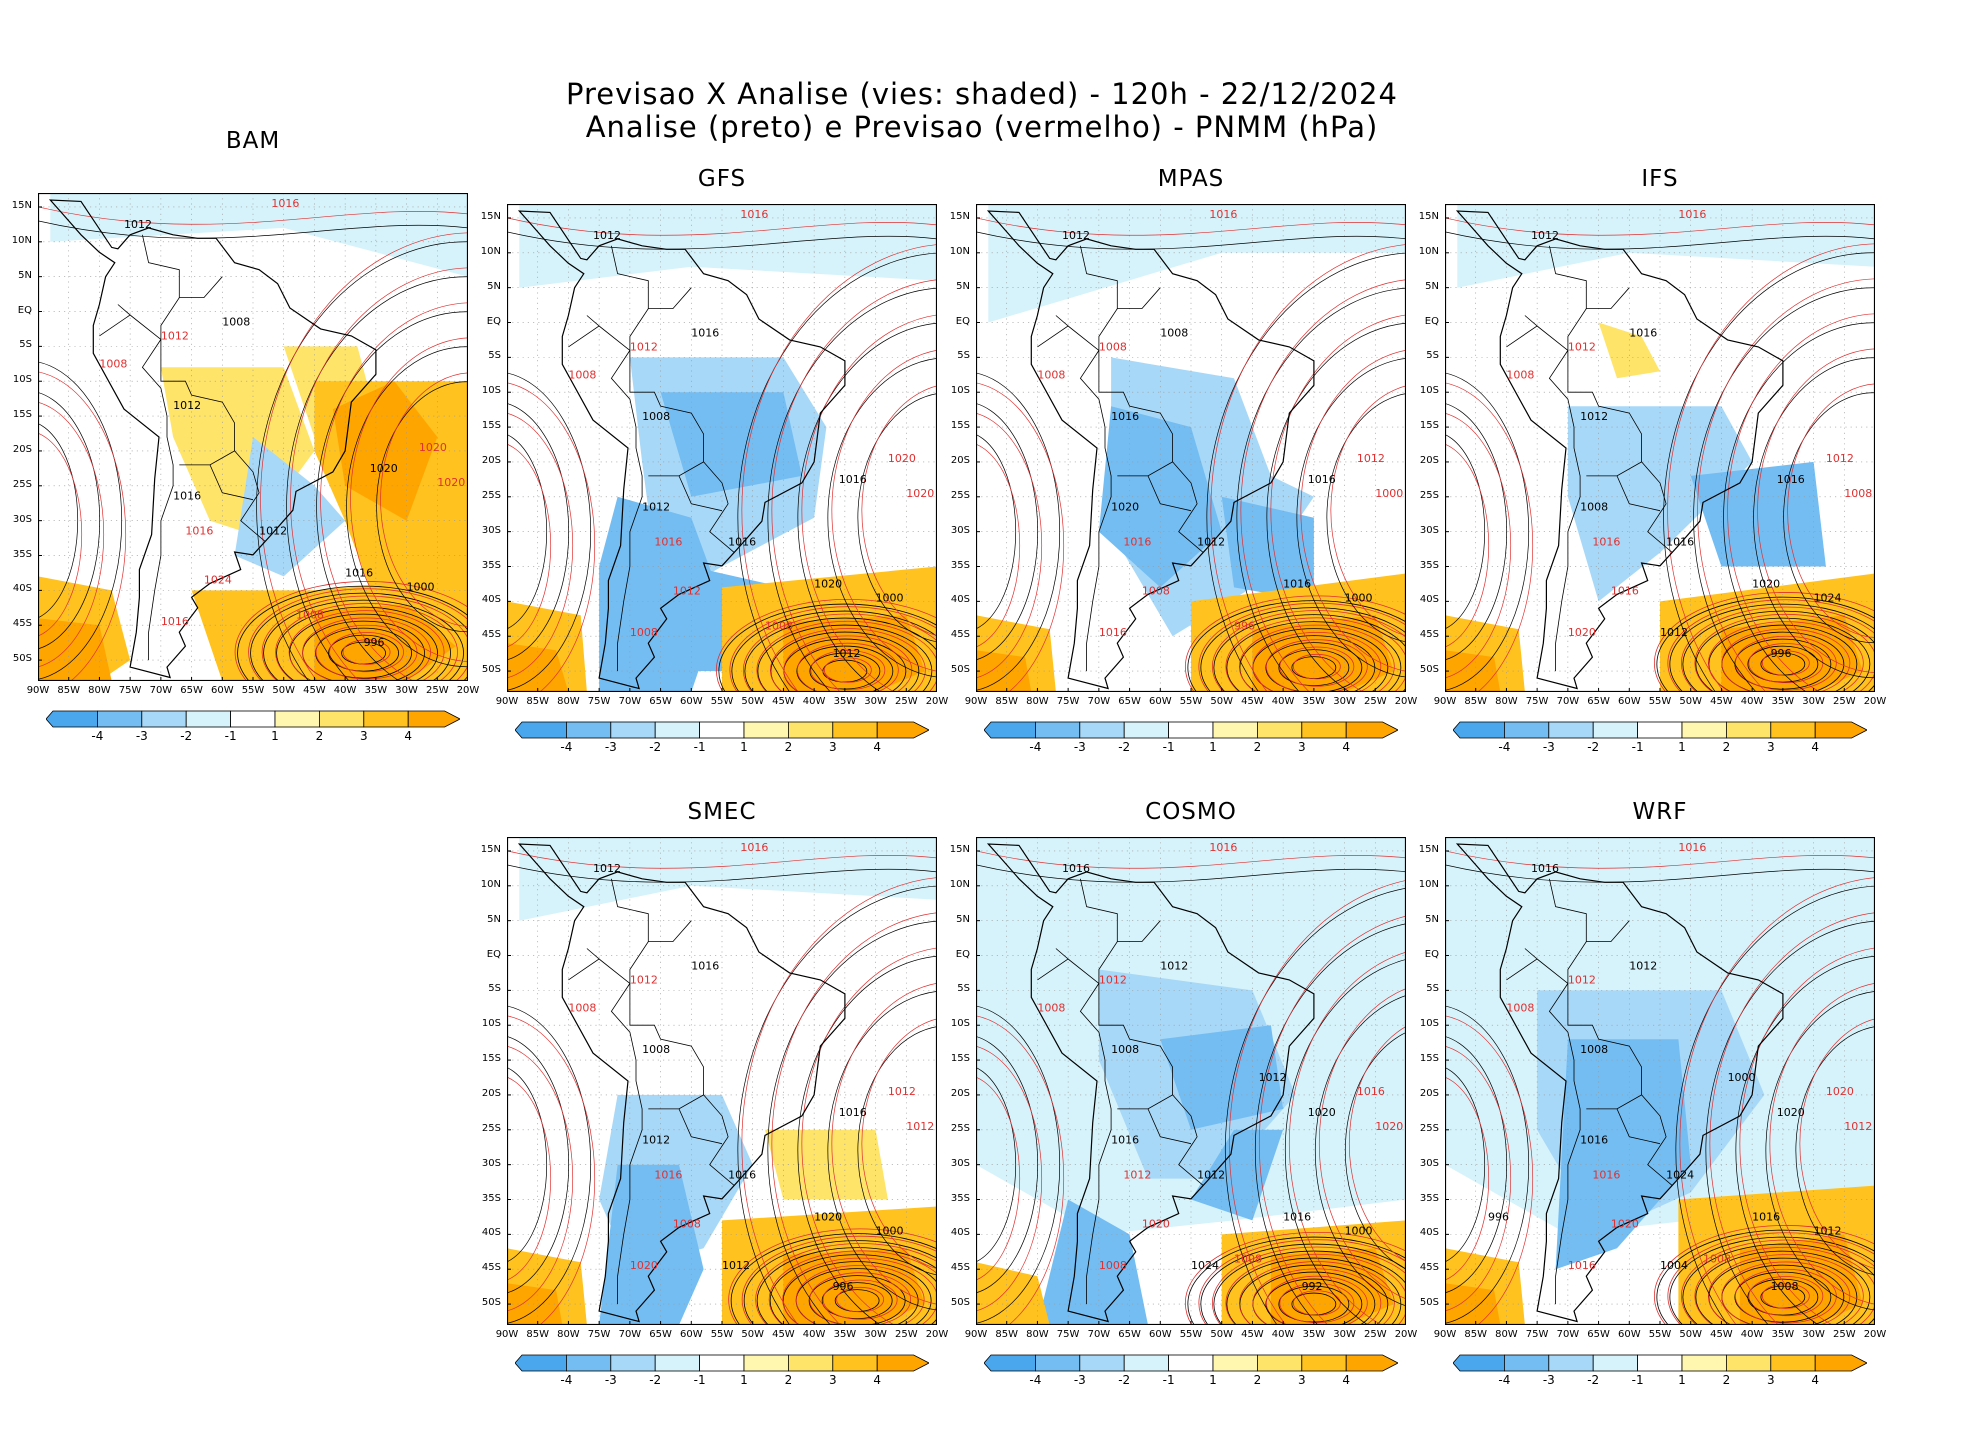 This screenshot has height=1436, width=1964. What do you see at coordinates (845, 701) in the screenshot?
I see `lon-label: 35W` at bounding box center [845, 701].